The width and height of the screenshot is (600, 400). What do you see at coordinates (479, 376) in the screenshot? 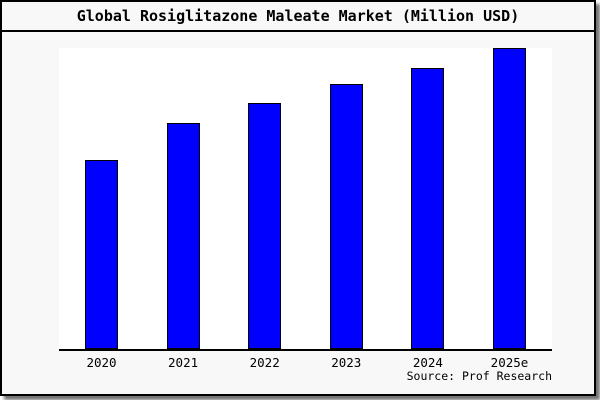
I see `source-note: Source: Prof Research` at bounding box center [479, 376].